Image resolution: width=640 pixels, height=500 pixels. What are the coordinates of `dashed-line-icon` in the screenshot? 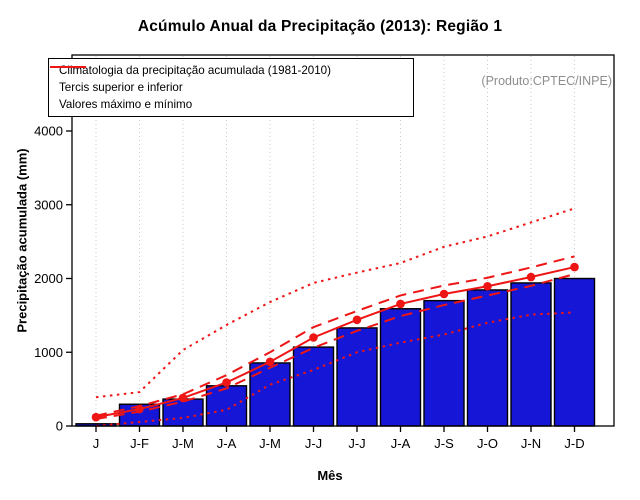 It's located at (68, 67).